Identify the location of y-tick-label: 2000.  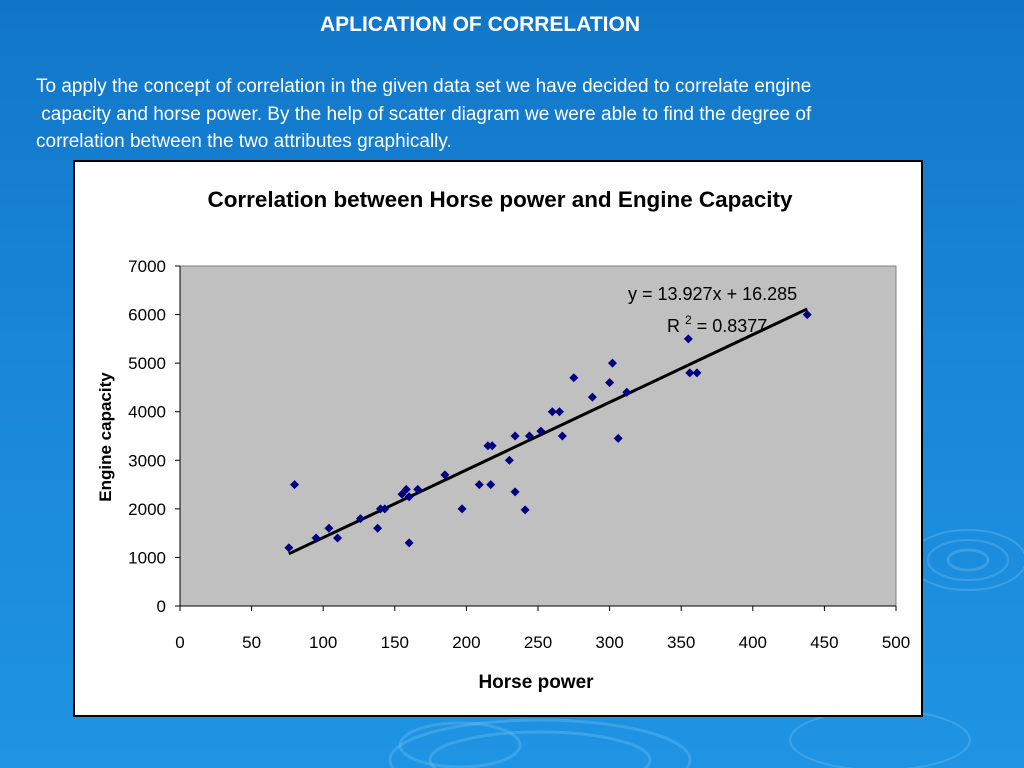
(147, 509).